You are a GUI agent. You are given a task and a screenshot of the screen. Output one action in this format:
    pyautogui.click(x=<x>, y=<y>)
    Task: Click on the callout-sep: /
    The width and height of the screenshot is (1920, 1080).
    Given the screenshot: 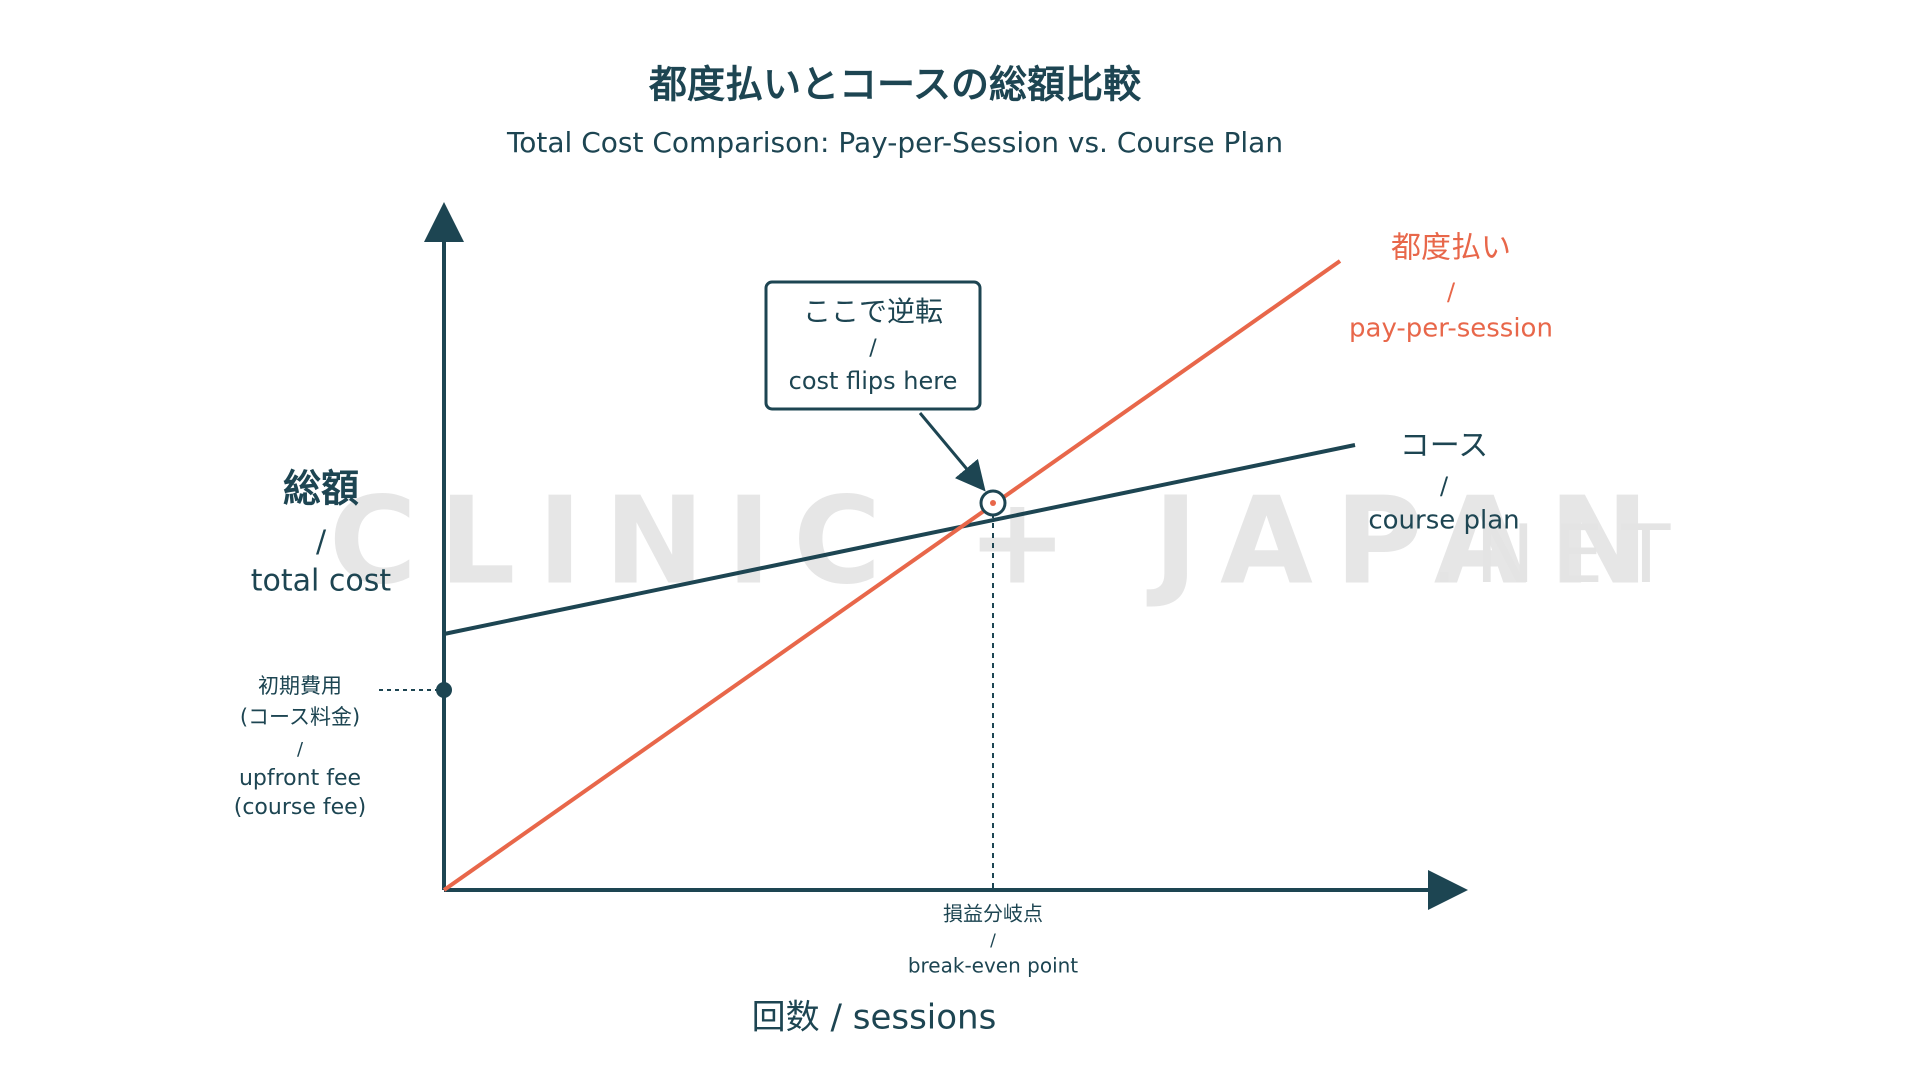 What is the action you would take?
    pyautogui.click(x=873, y=348)
    